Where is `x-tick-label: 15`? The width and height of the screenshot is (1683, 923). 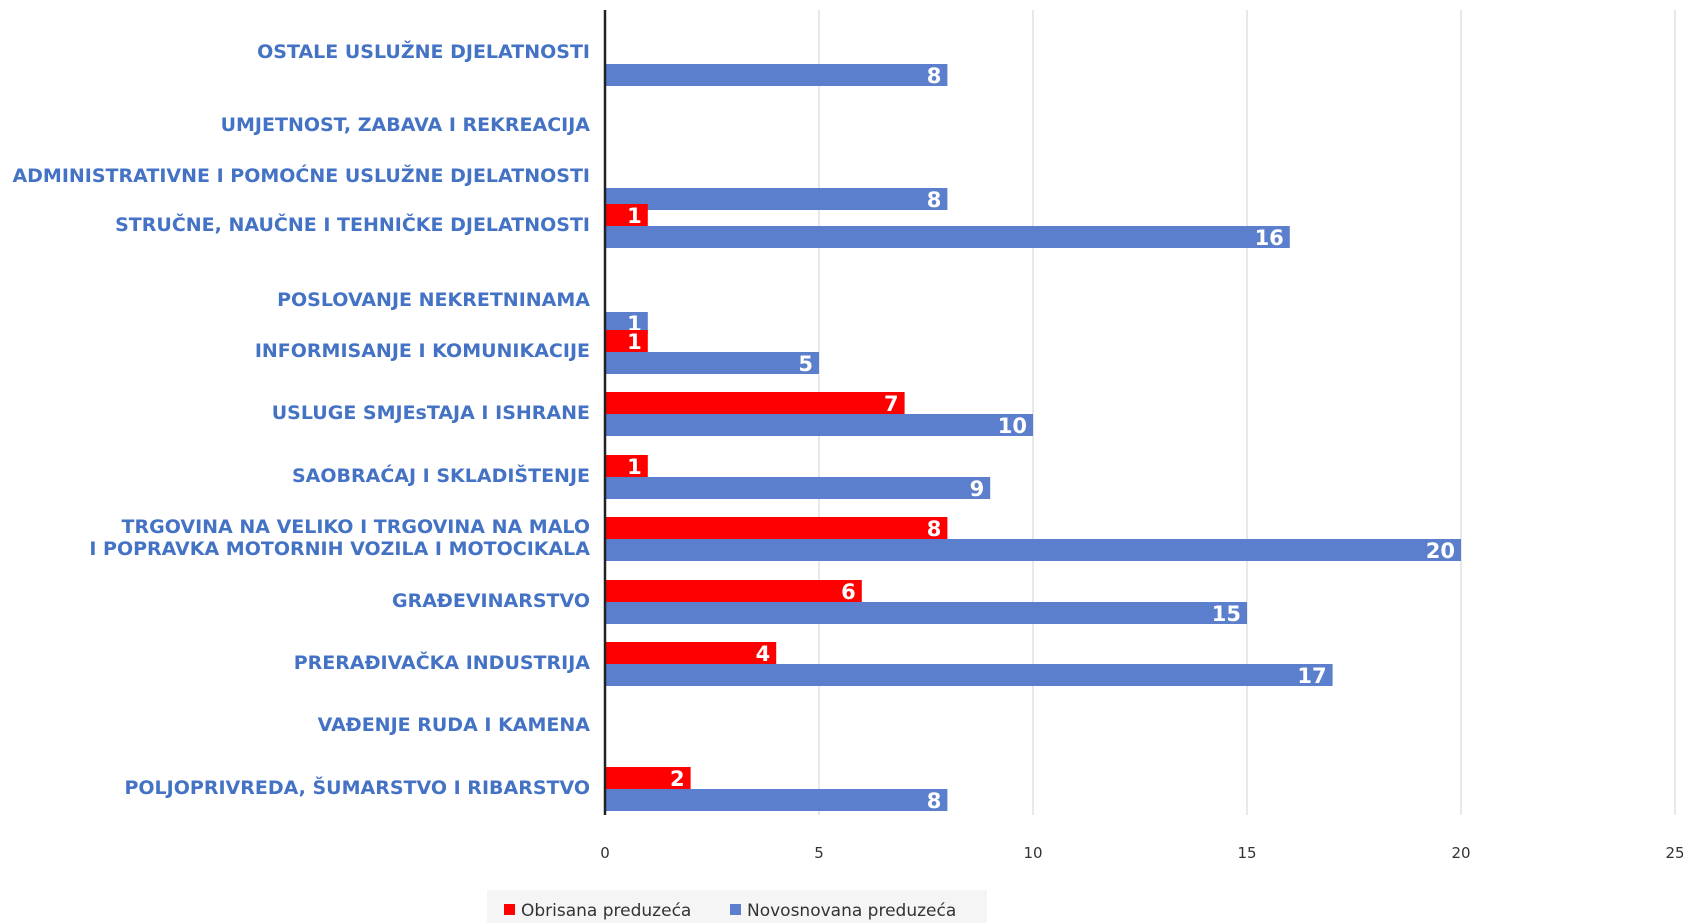 x-tick-label: 15 is located at coordinates (1246, 853).